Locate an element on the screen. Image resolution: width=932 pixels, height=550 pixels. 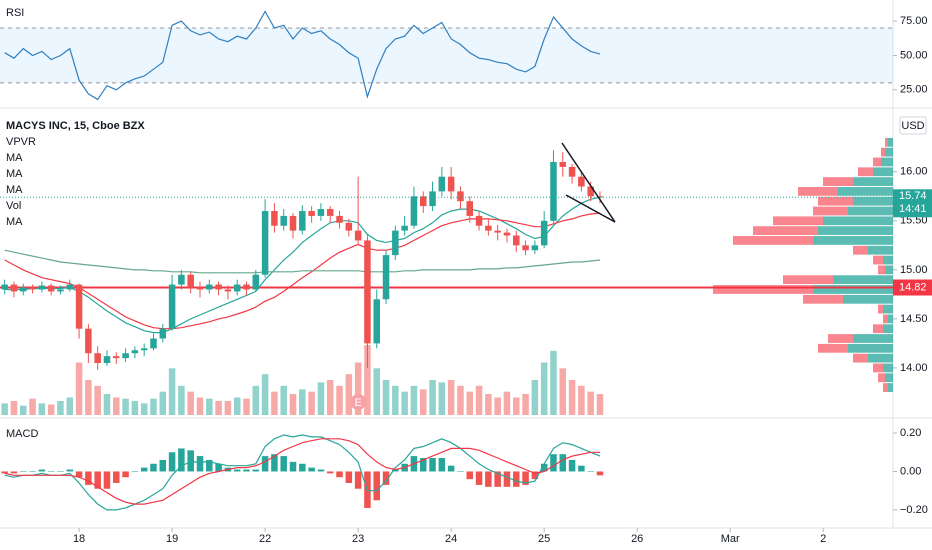
rsi-line is located at coordinates (302, 55).